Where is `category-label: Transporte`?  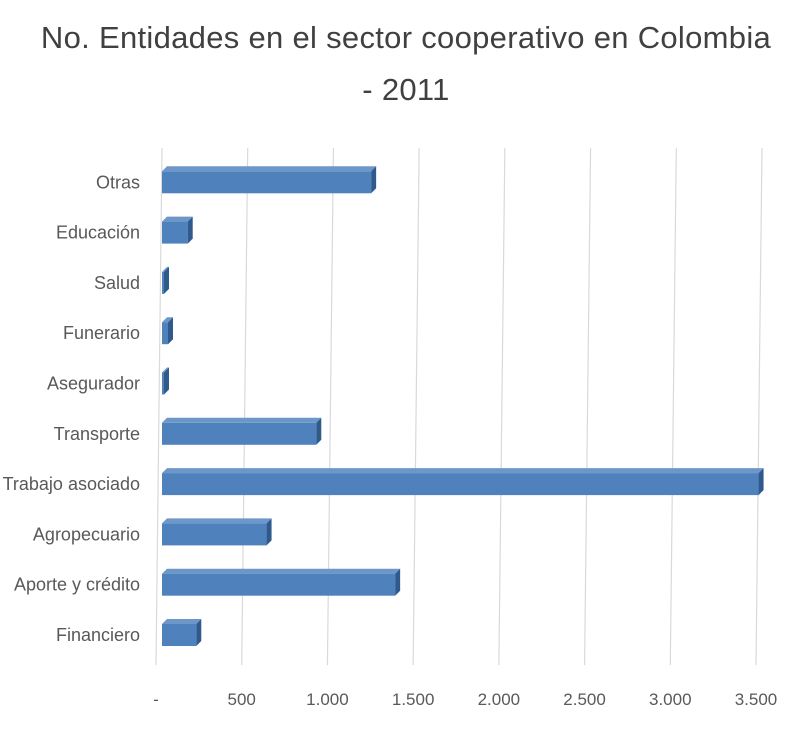 category-label: Transporte is located at coordinates (97, 434).